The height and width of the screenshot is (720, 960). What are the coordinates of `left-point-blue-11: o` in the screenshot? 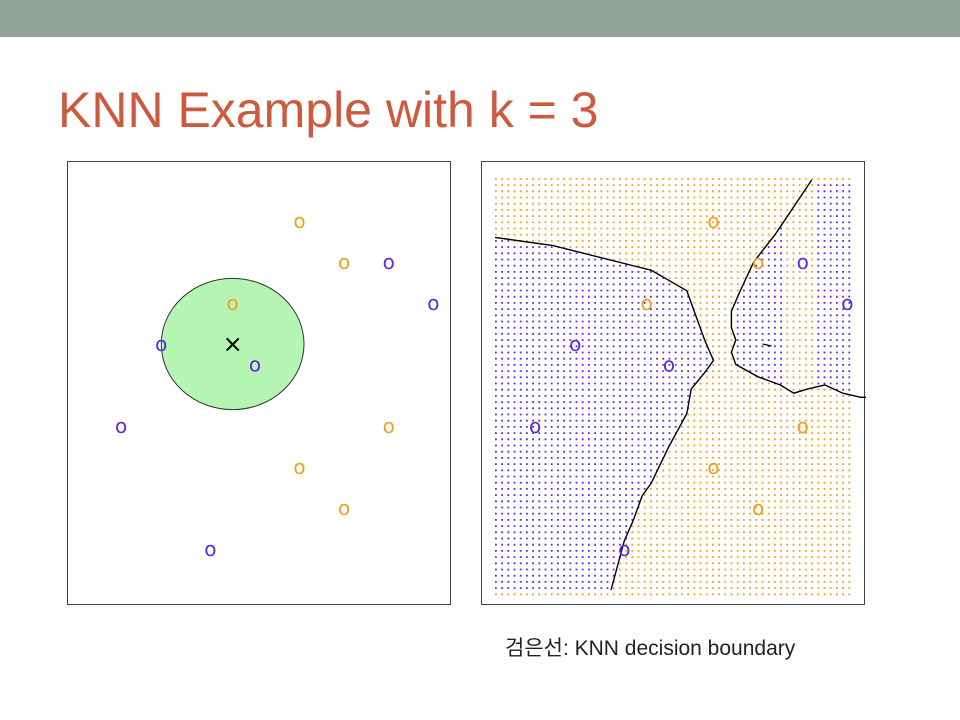 It's located at (210, 549).